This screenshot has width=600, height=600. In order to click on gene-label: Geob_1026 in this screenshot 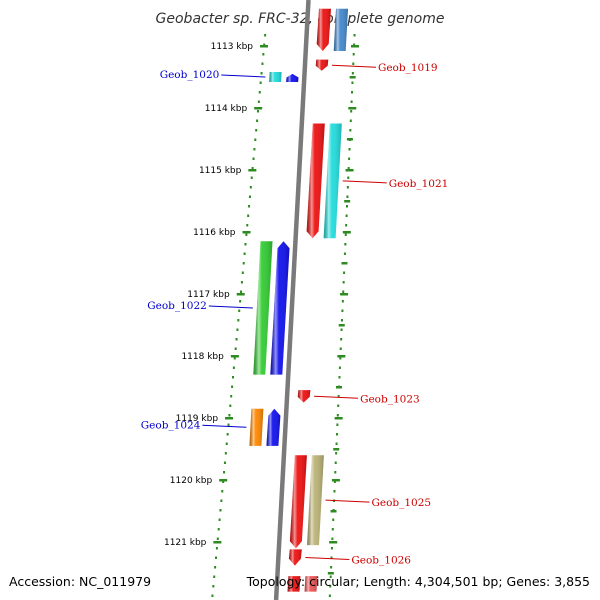, I will do `click(381, 561)`.